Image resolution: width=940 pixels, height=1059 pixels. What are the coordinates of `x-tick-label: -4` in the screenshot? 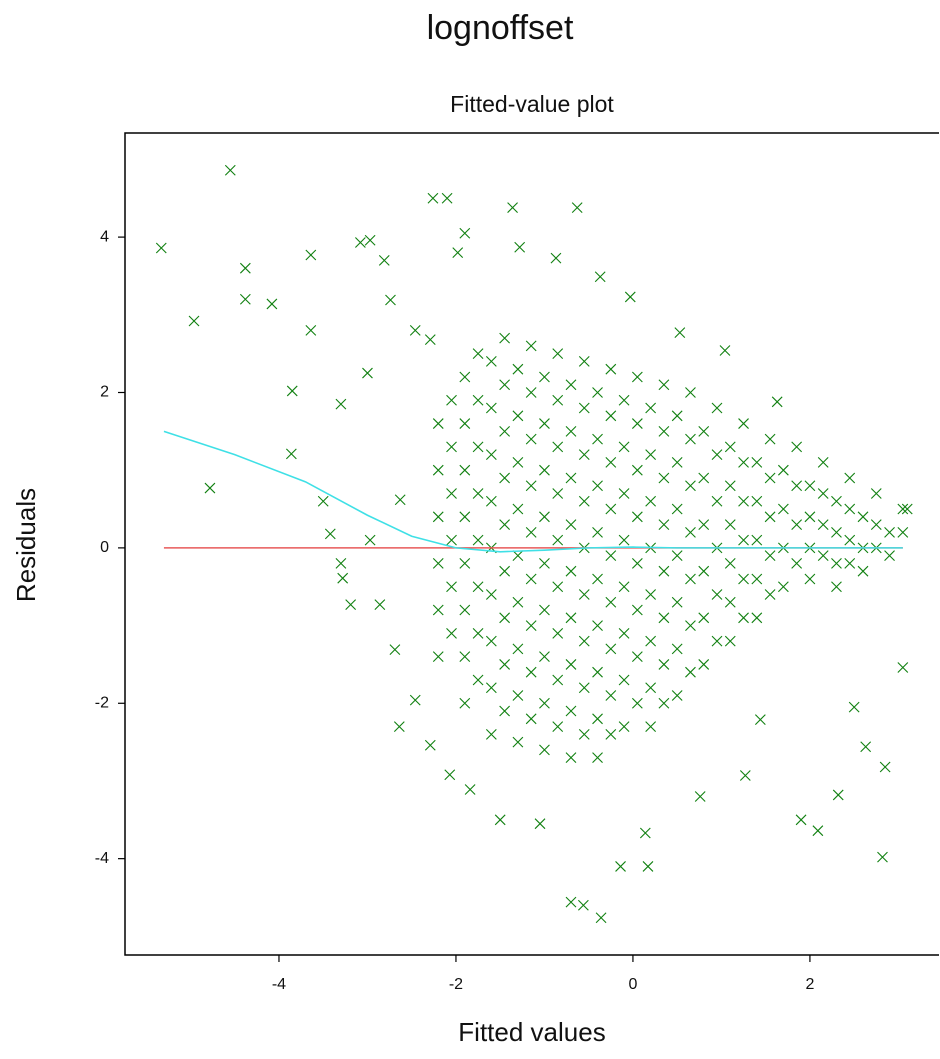 It's located at (279, 984).